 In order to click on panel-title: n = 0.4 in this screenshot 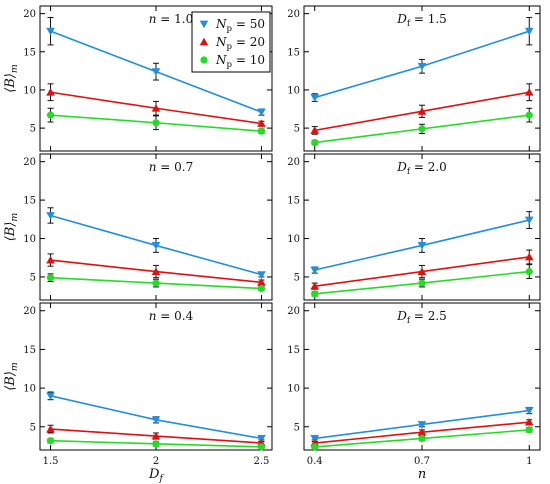, I will do `click(171, 316)`.